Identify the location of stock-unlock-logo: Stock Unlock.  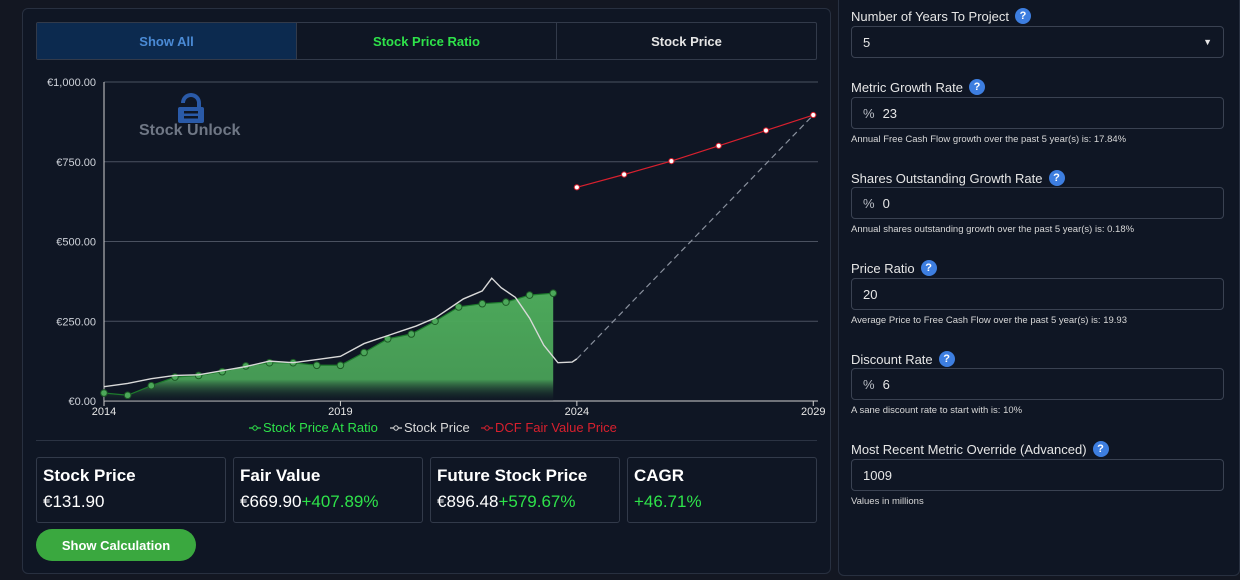
(189, 116).